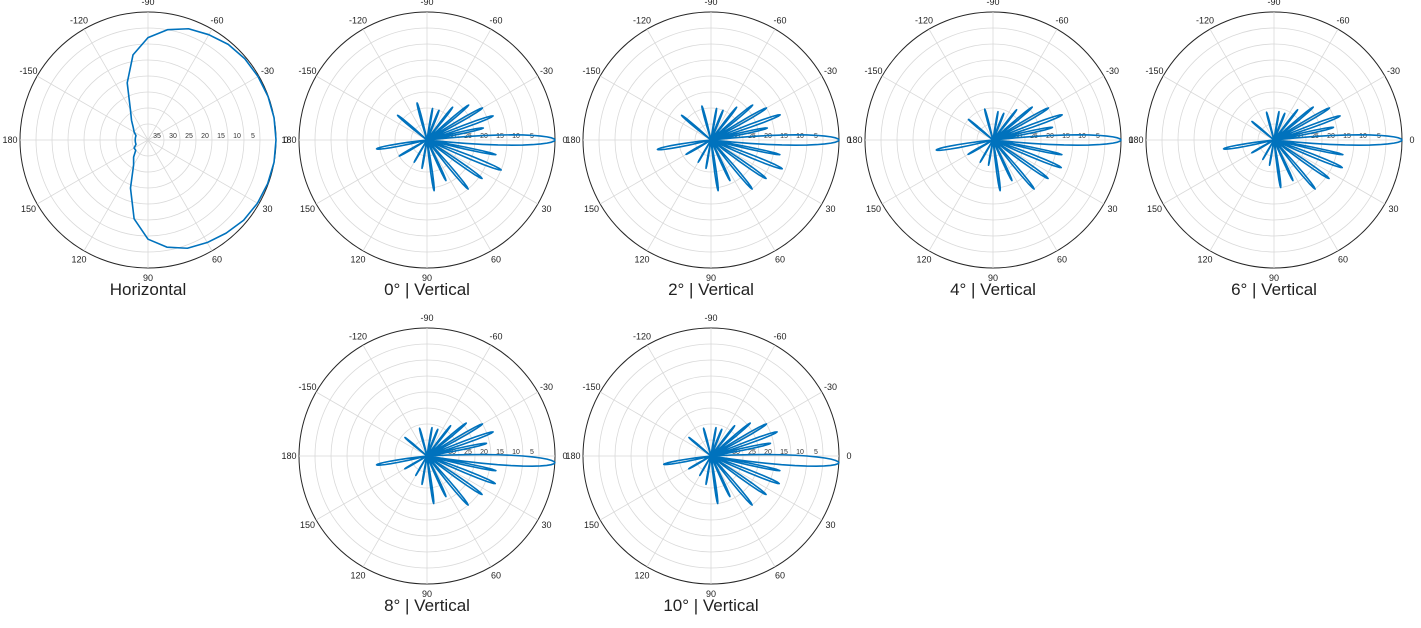 The image size is (1421, 628). I want to click on chart-caption: Horizontal, so click(148, 289).